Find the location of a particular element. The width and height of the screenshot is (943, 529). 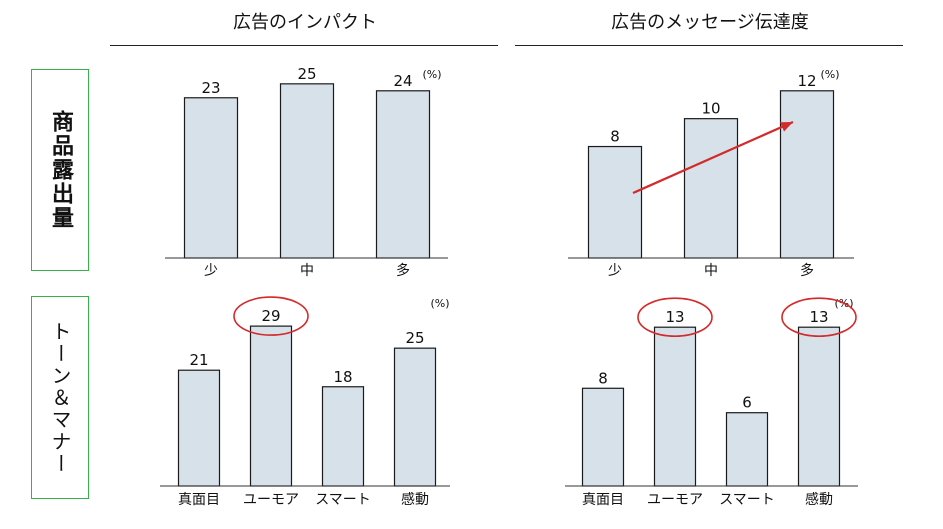

value-label-3-3: 18 is located at coordinates (342, 377).